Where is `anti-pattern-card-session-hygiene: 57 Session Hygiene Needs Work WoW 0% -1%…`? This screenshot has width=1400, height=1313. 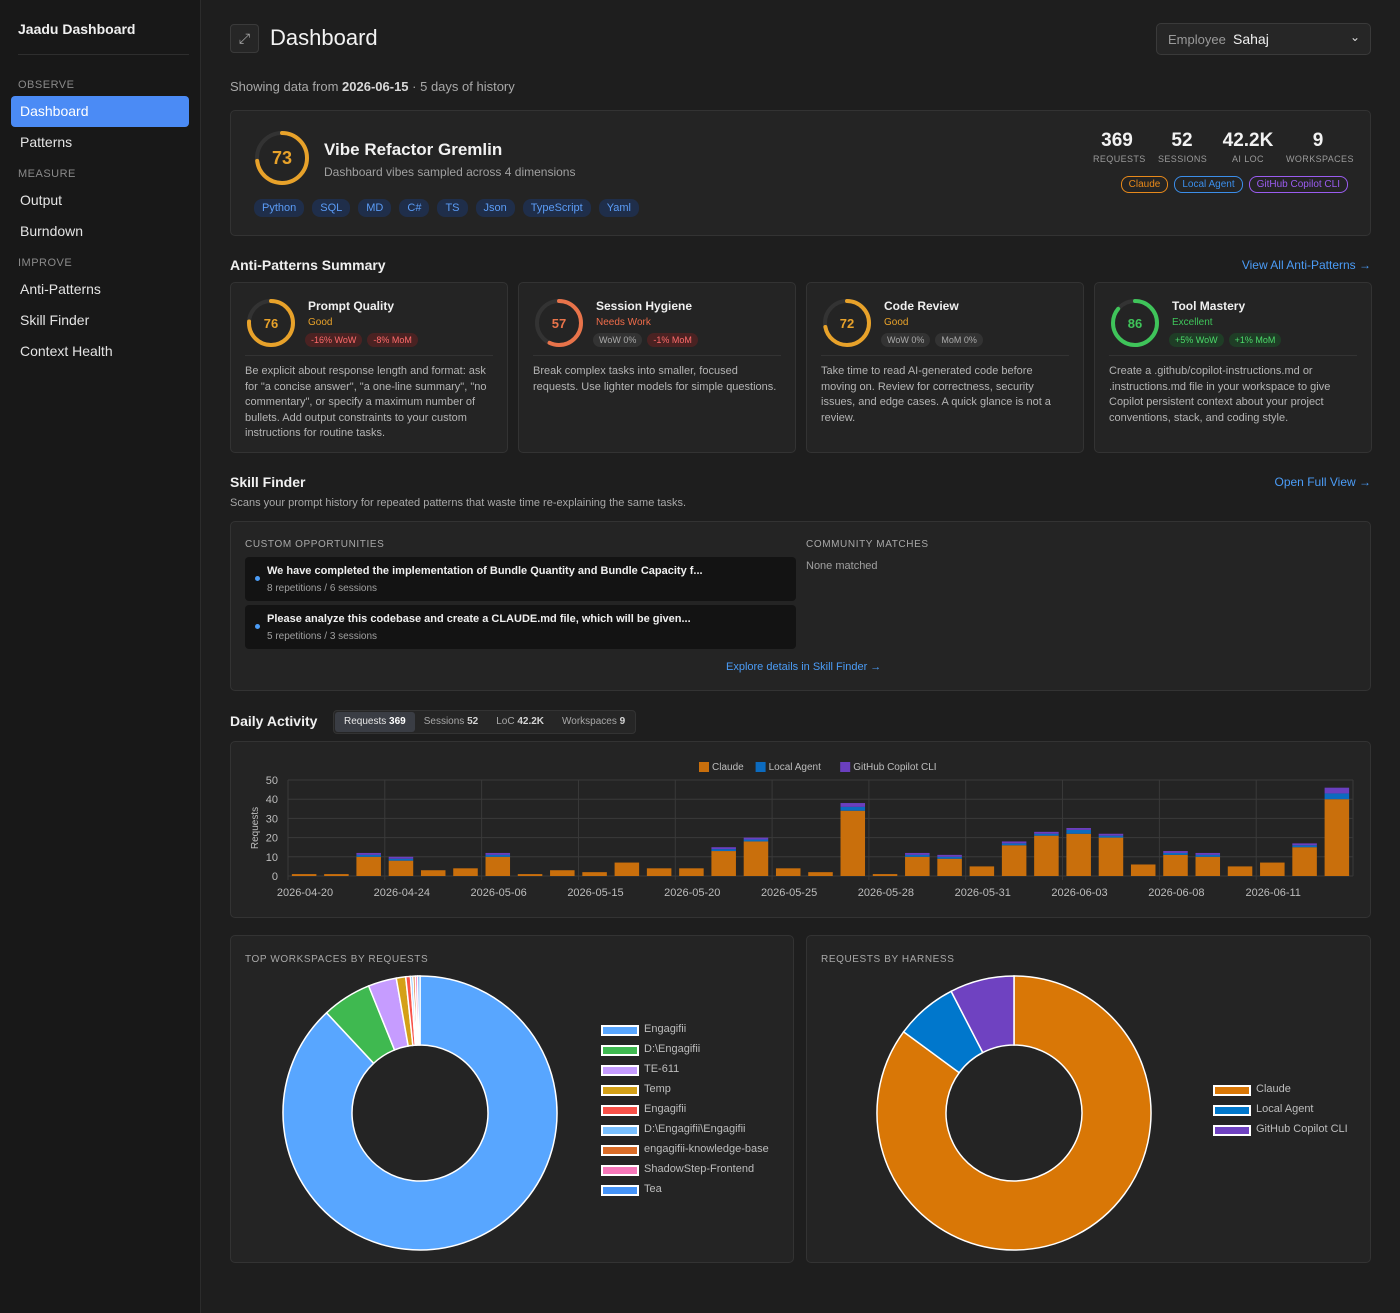 anti-pattern-card-session-hygiene: 57 Session Hygiene Needs Work WoW 0% -1%… is located at coordinates (657, 367).